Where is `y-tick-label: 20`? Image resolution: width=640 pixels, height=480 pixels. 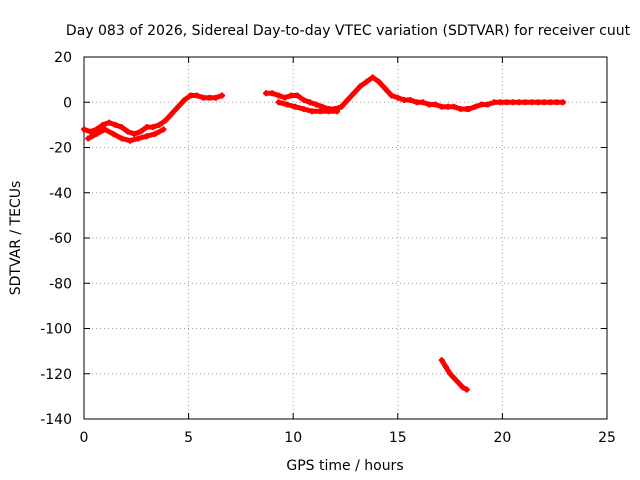
y-tick-label: 20 is located at coordinates (63, 58).